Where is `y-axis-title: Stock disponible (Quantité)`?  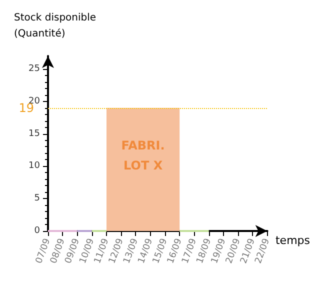
y-axis-title: Stock disponible (Quantité) is located at coordinates (55, 26).